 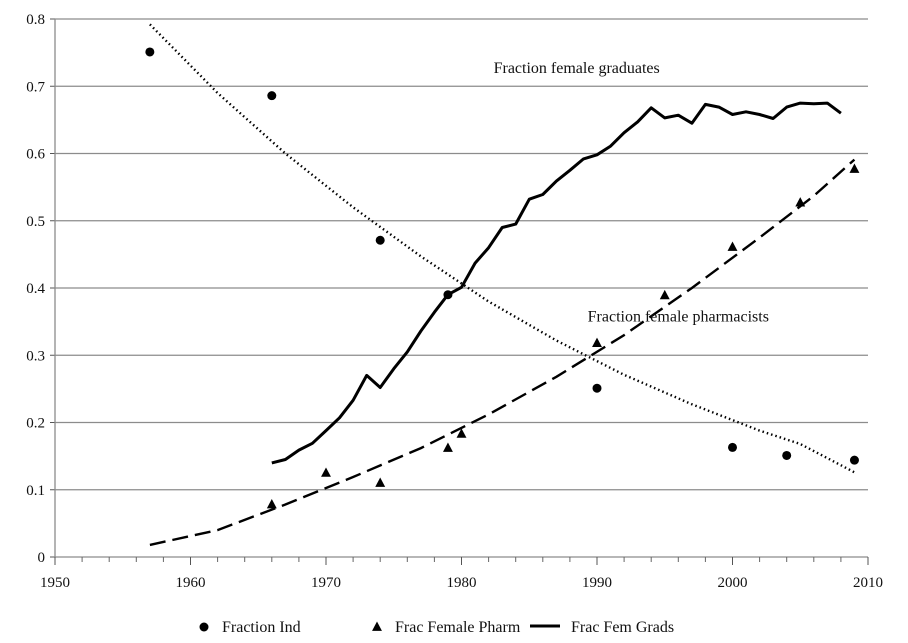 I want to click on legend-label: Fraction Ind, so click(x=261, y=627).